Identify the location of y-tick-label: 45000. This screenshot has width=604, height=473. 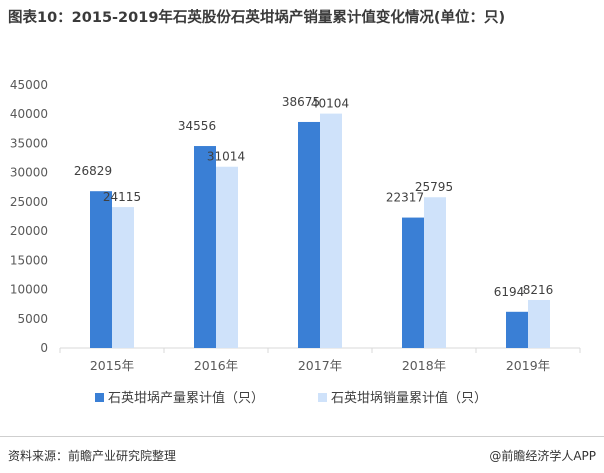
(29, 85).